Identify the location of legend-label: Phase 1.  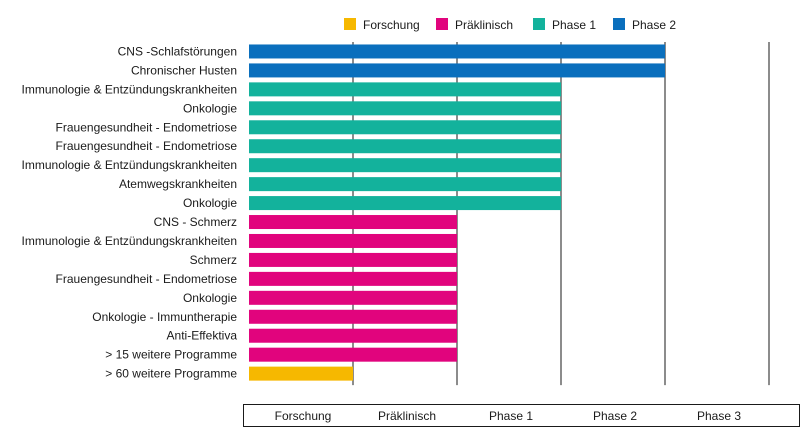
(574, 25).